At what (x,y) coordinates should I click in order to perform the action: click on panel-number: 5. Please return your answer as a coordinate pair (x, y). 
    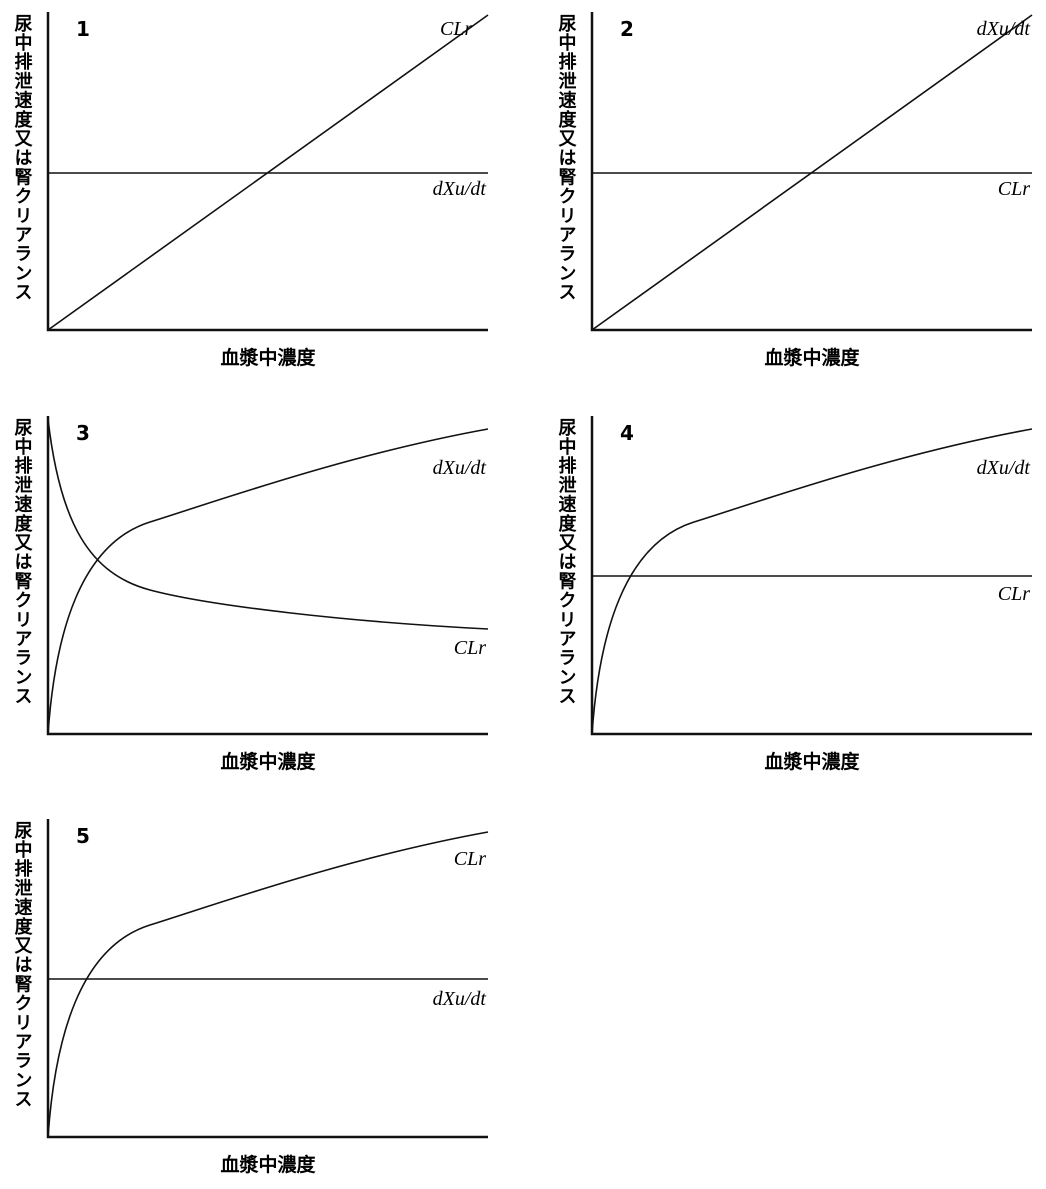
    Looking at the image, I should click on (83, 836).